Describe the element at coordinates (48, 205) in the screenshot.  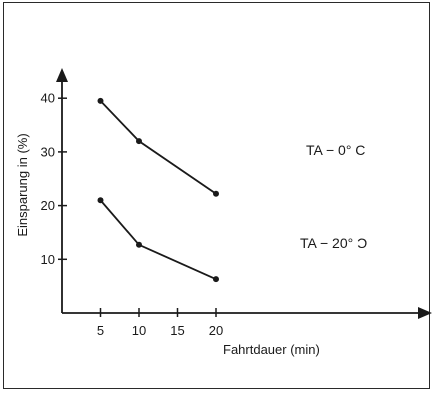
I see `y-tick-label: 20` at that location.